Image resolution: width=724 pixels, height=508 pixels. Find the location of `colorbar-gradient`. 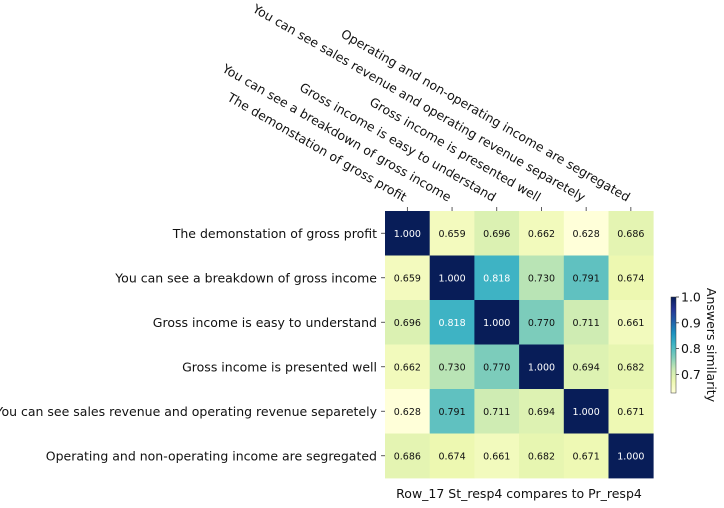

colorbar-gradient is located at coordinates (673, 345).